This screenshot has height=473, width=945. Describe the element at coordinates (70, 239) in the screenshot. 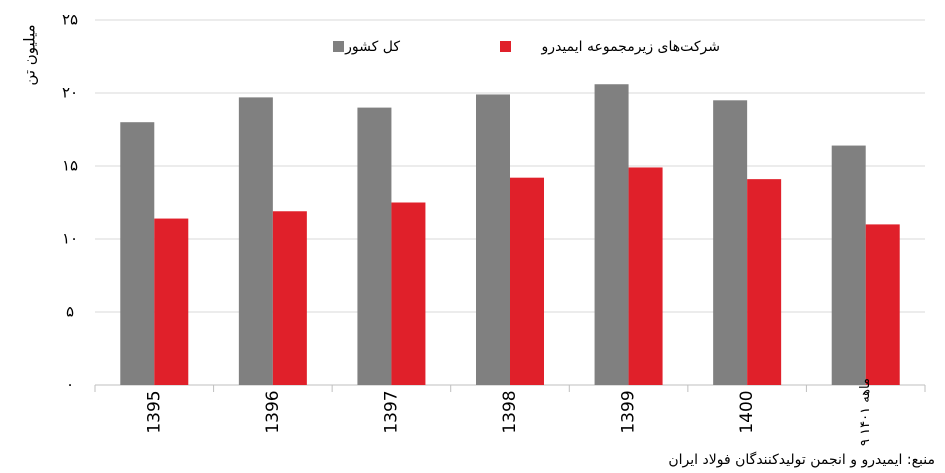

I see `y-tick-label: ۱۰` at that location.